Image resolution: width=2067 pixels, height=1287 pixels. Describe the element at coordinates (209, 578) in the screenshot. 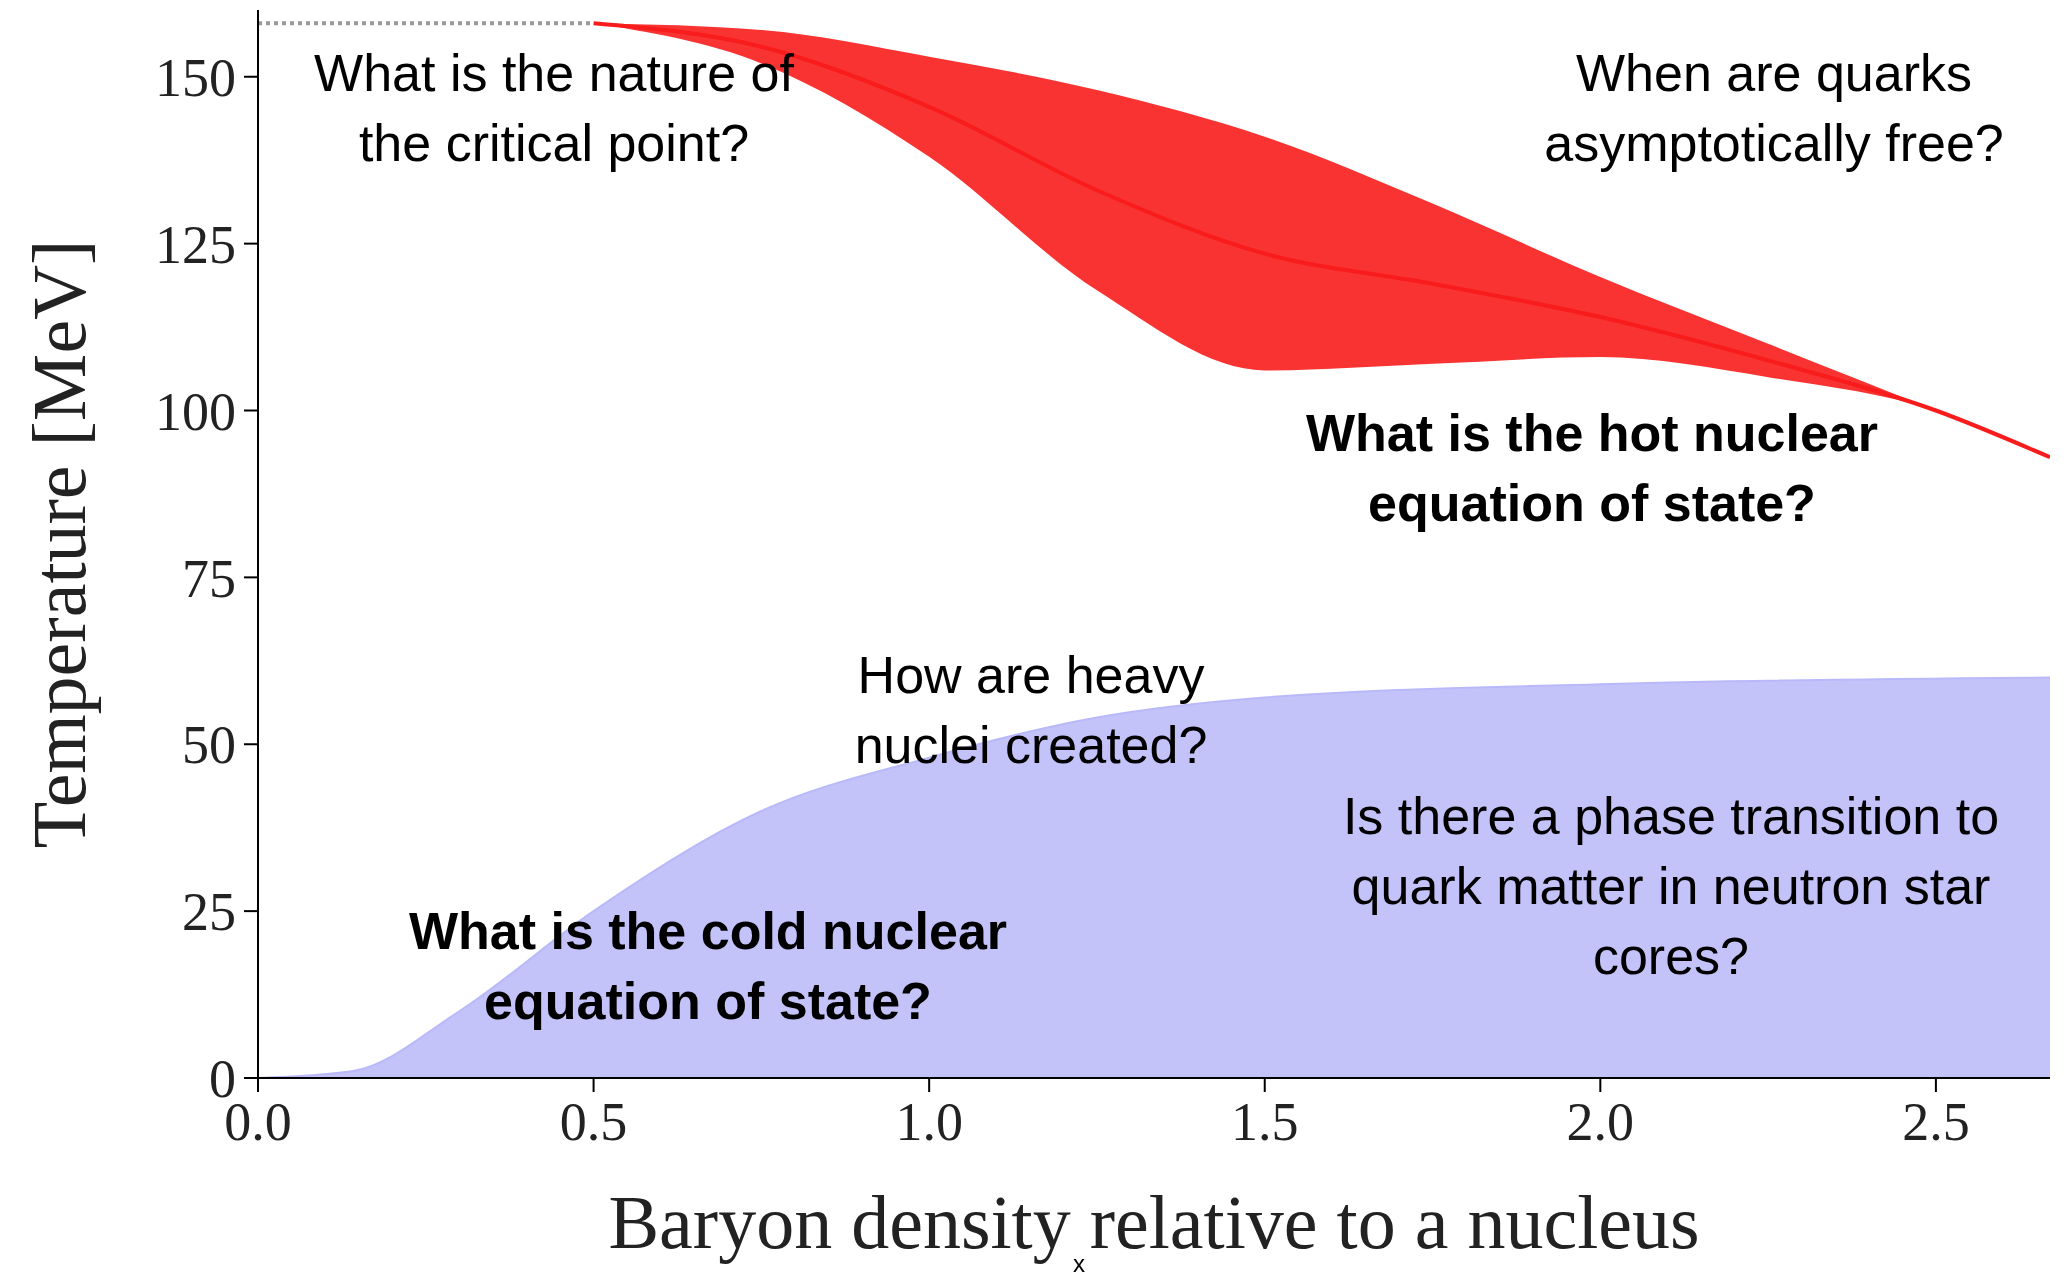

I see `y-tick-label: 75` at that location.